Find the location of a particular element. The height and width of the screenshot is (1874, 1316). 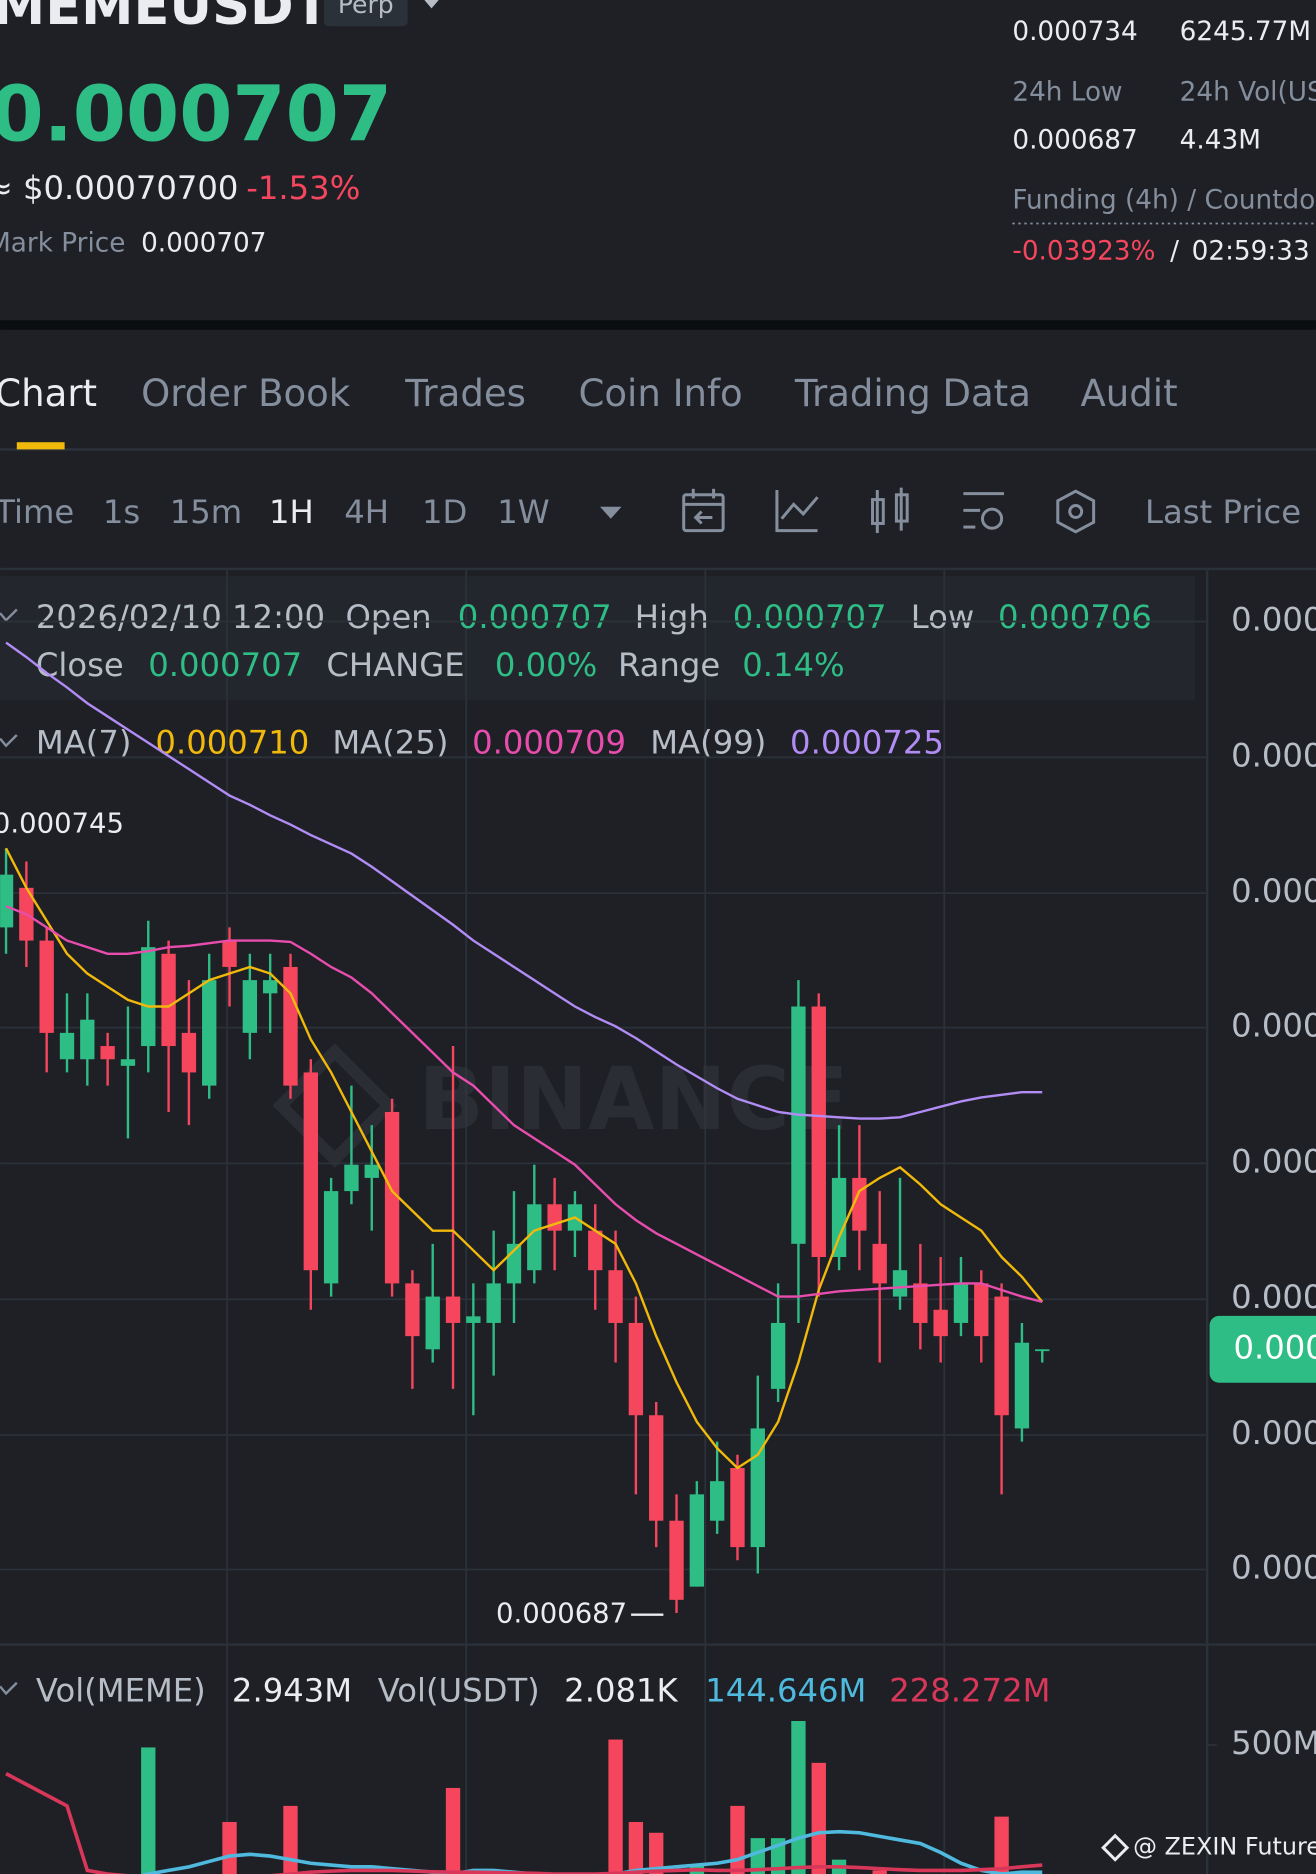

last-price: 0.000707 is located at coordinates (196, 114).